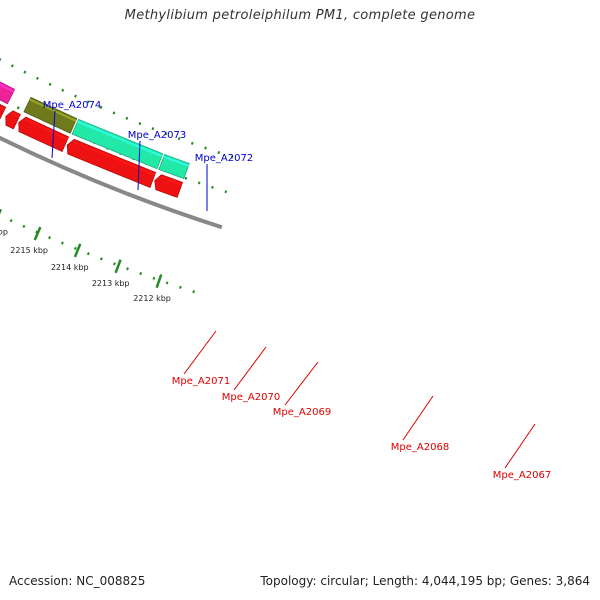 The image size is (600, 600). I want to click on gene-label: Mpe_A2071, so click(201, 381).